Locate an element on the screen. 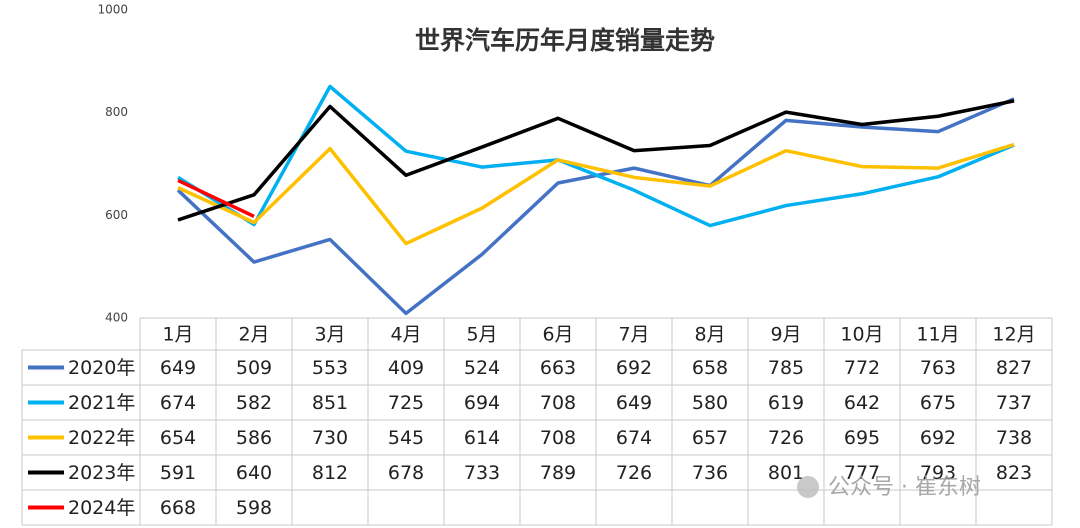  table-value: 675 is located at coordinates (938, 403).